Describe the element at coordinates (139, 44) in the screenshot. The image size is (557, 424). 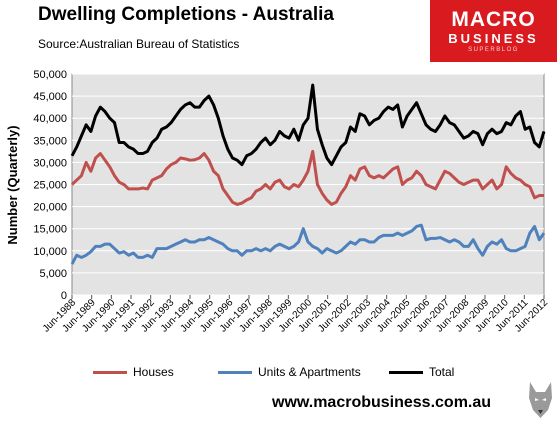
I see `source-note: Source:Australian Bureau of Statistics` at that location.